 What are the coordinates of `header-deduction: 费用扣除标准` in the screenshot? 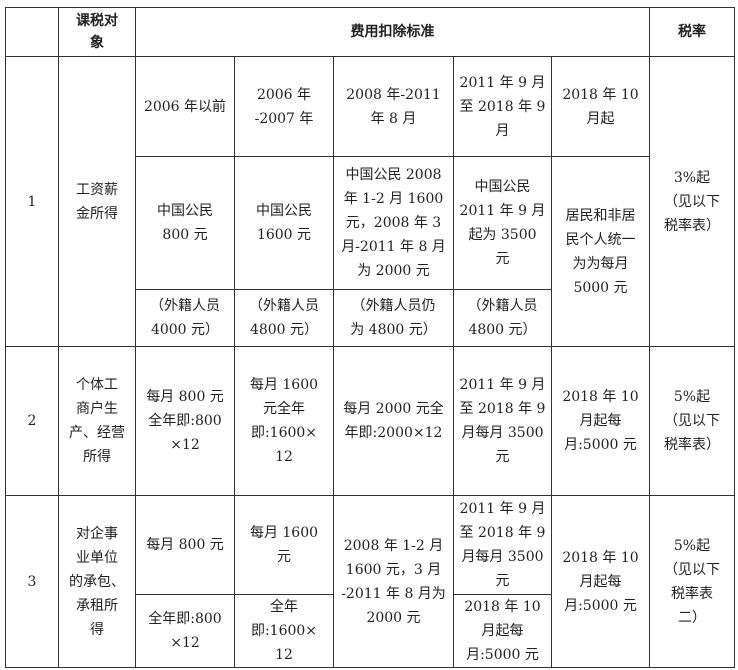 It's located at (392, 32).